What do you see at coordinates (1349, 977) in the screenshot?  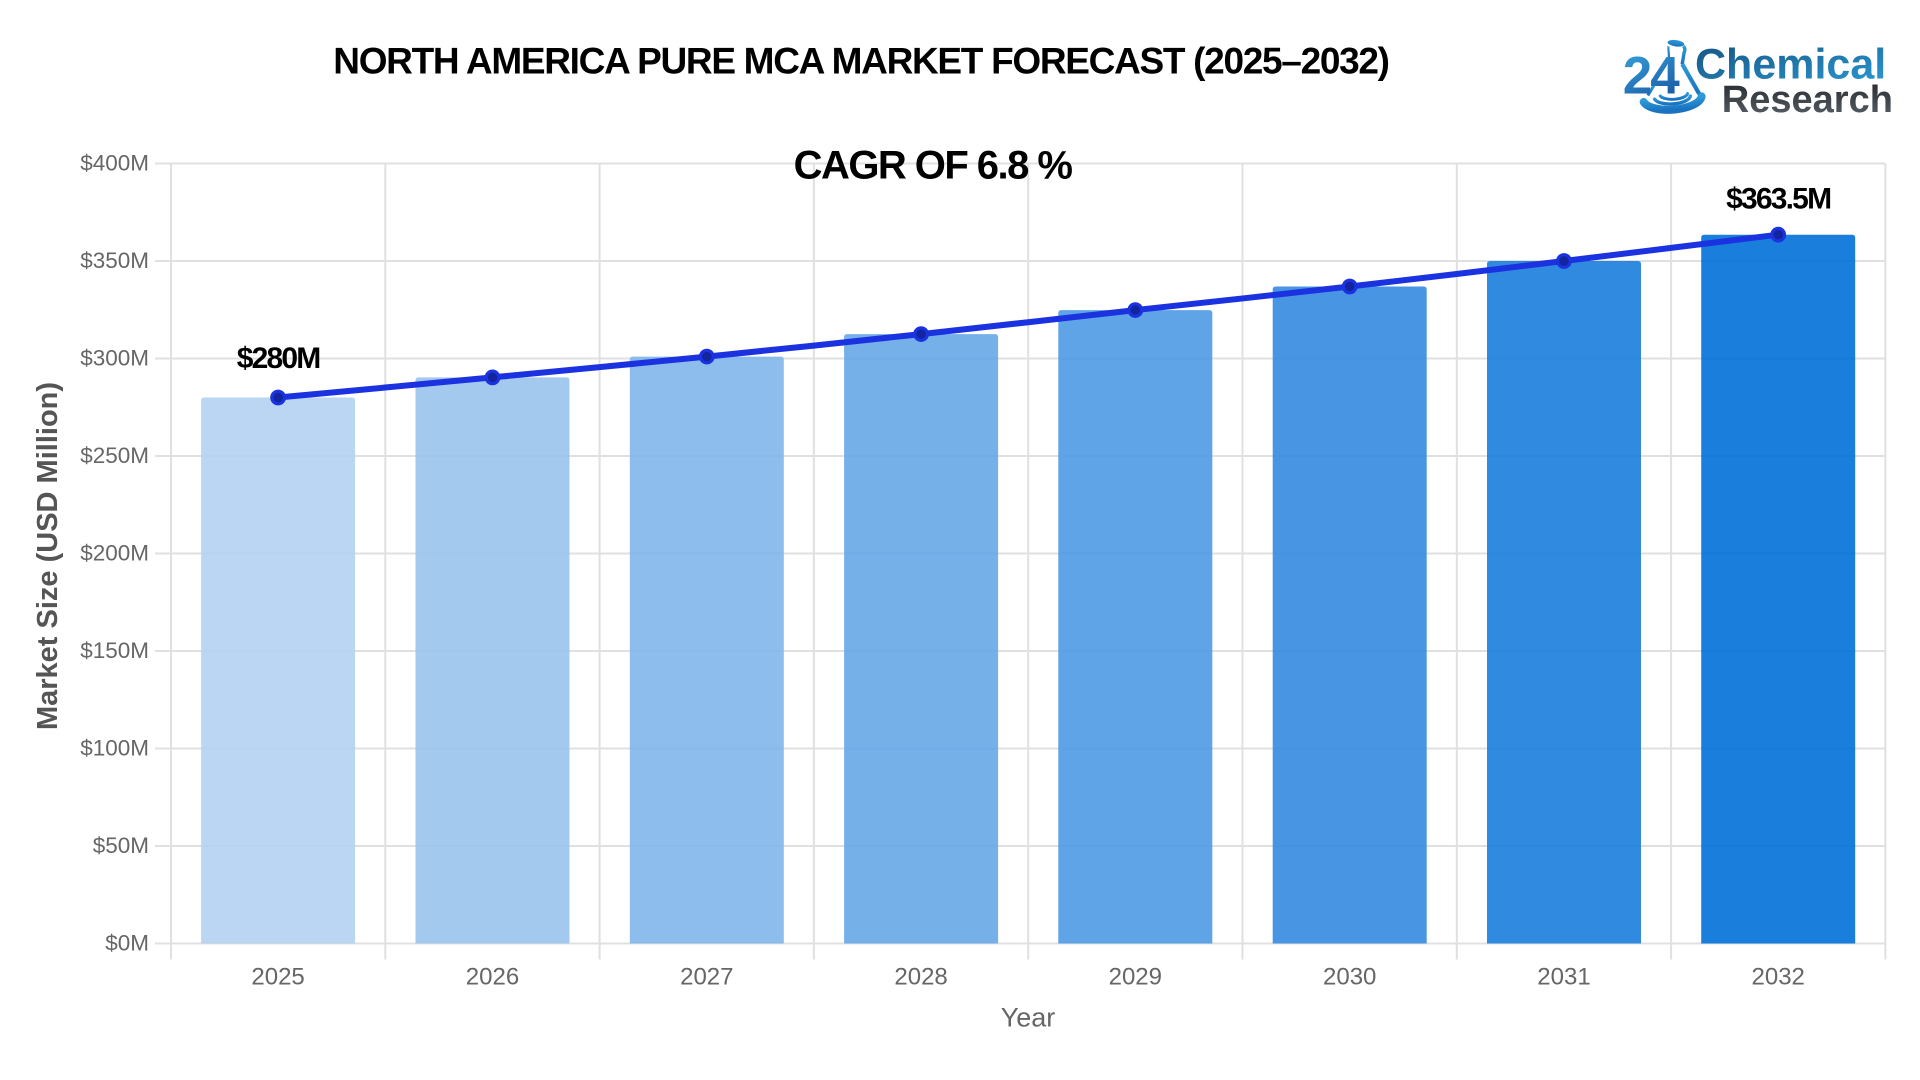 I see `svg-text: 2030` at bounding box center [1349, 977].